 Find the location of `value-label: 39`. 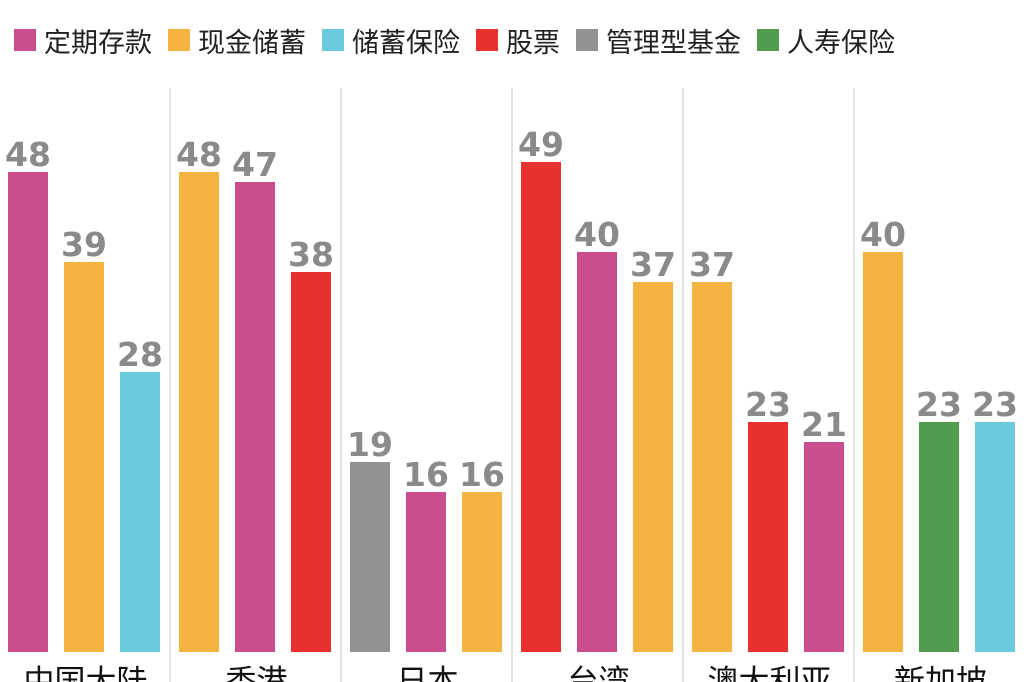

value-label: 39 is located at coordinates (84, 244).